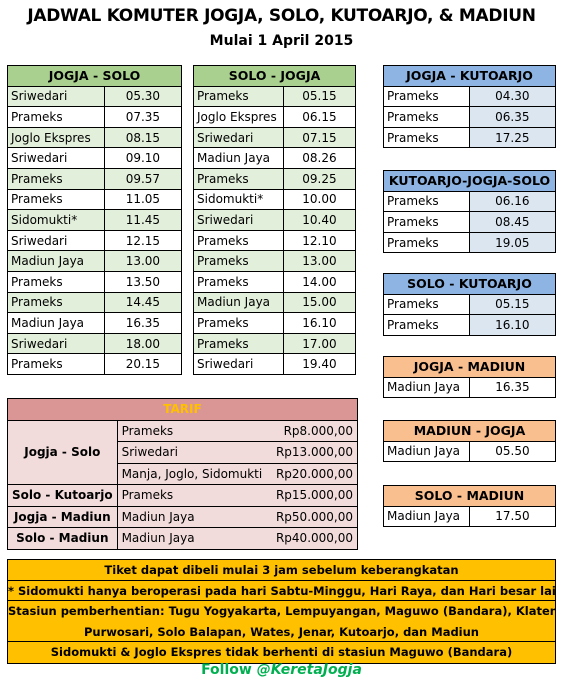 Image resolution: width=563 pixels, height=686 pixels. What do you see at coordinates (319, 323) in the screenshot?
I see `departure-time: 16.10` at bounding box center [319, 323].